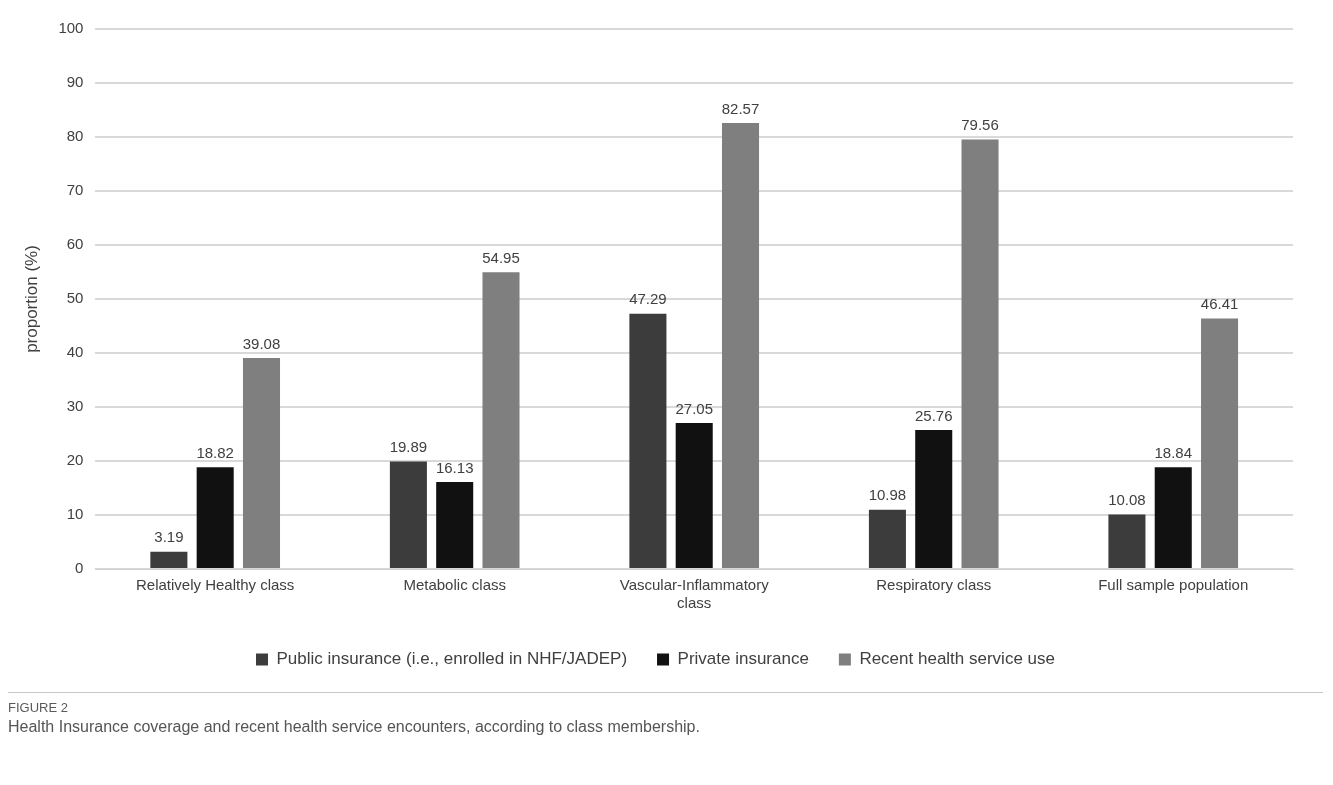 The image size is (1333, 785). What do you see at coordinates (743, 659) in the screenshot?
I see `legend-label: Private insurance` at bounding box center [743, 659].